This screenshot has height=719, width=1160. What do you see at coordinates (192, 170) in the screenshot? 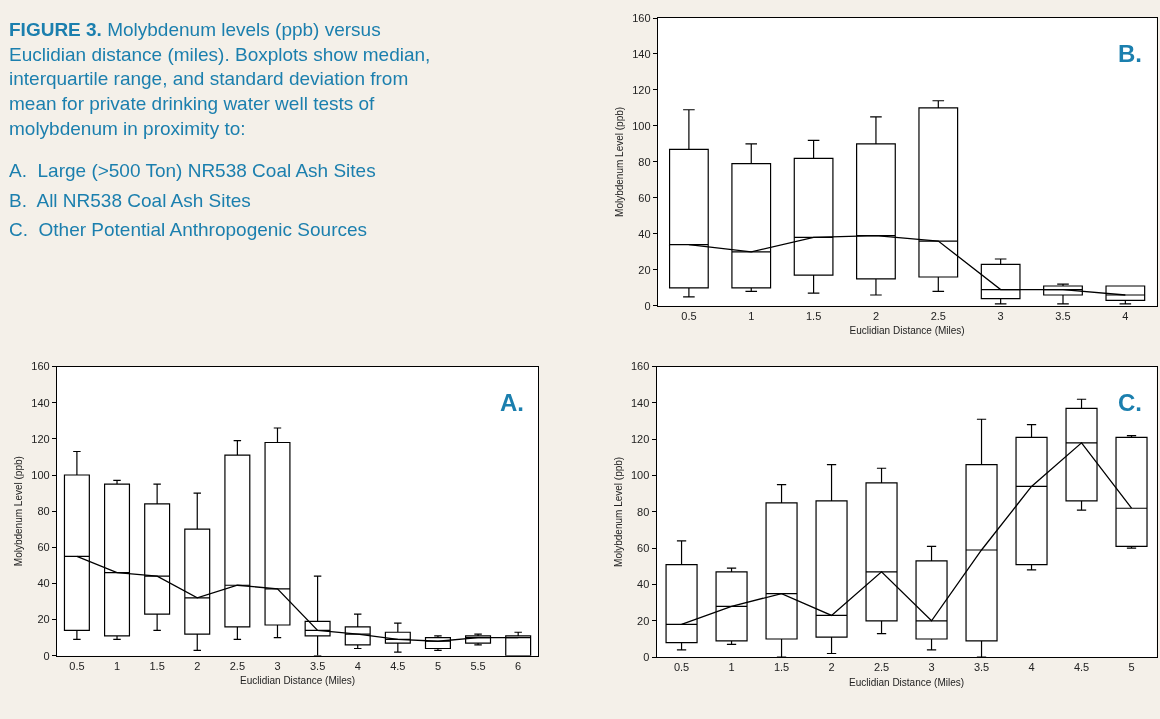
I see `text: A. Large (>500 Ton) NR538 Coal Ash Sites` at bounding box center [192, 170].